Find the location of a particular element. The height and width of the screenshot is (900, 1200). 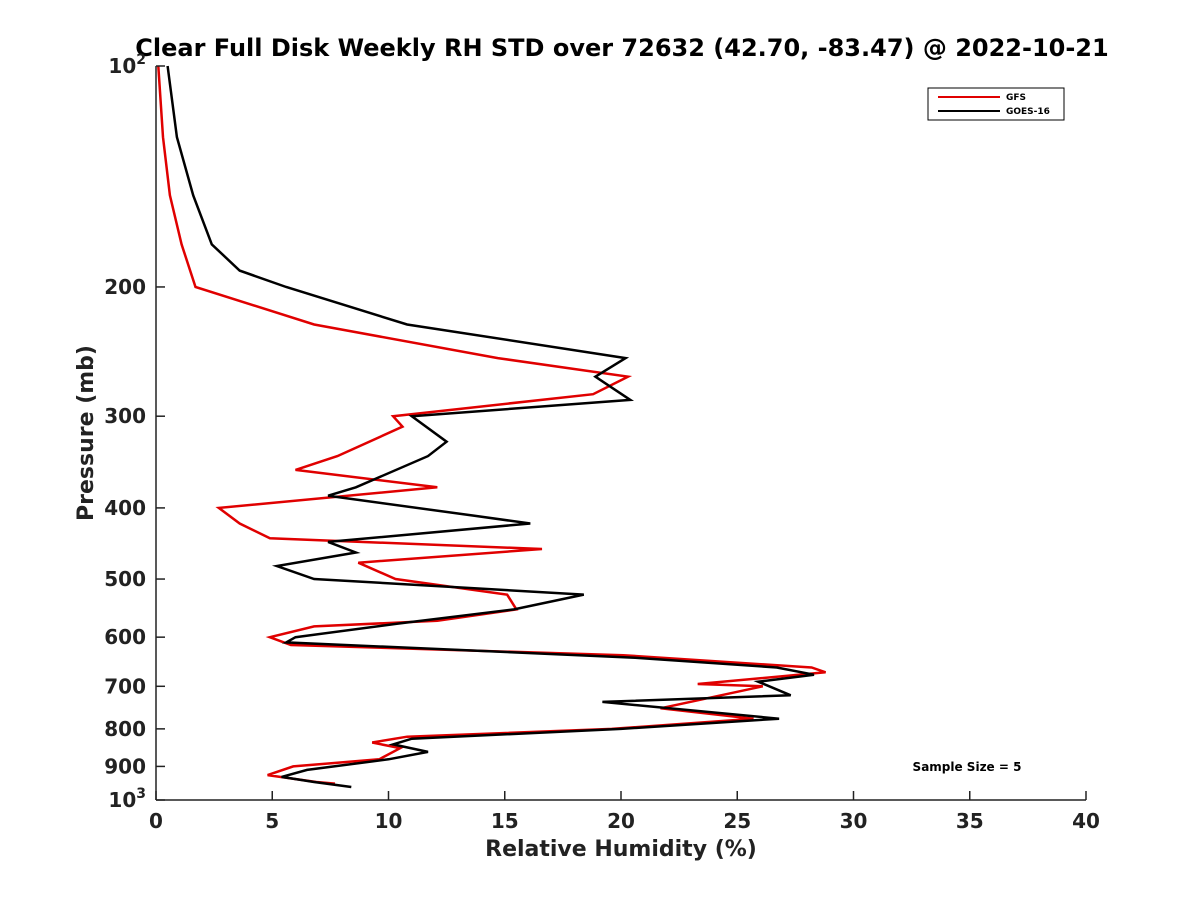

x-tick-label-20: 20 is located at coordinates (621, 821).